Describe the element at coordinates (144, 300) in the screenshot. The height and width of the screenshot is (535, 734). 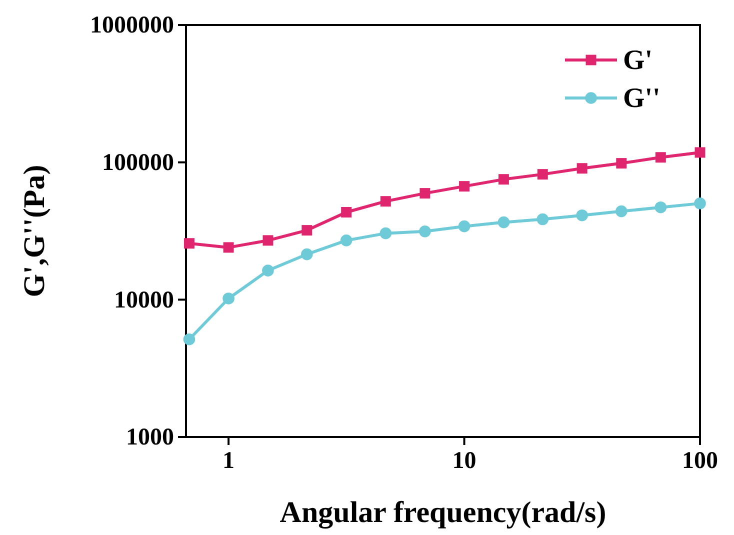
I see `y-tick-label: 10000` at that location.